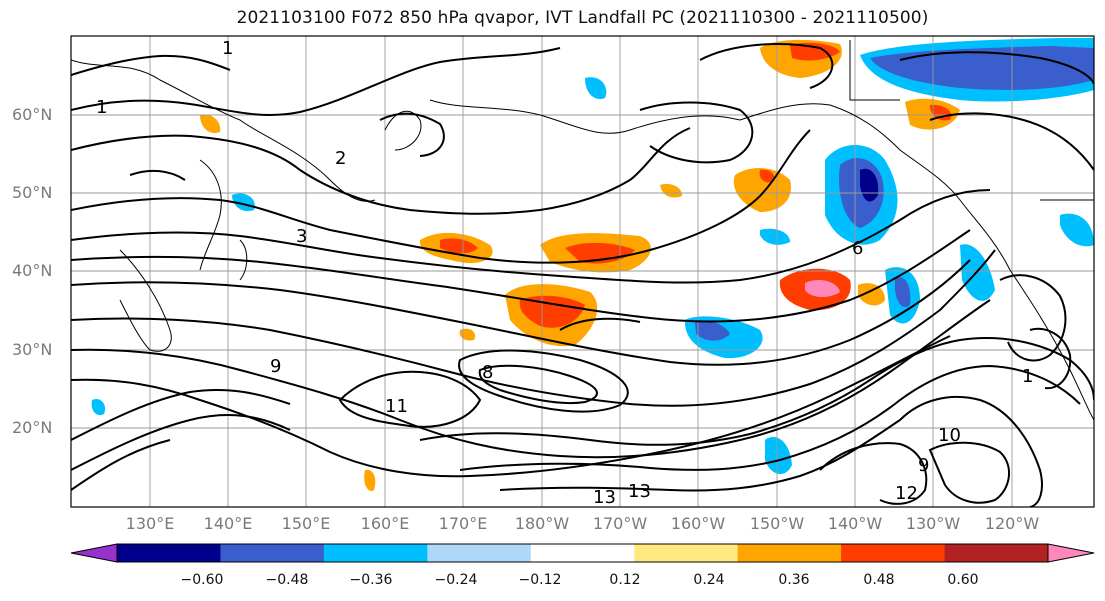  Describe the element at coordinates (1071, 553) in the screenshot. I see `colorbar-extend-high` at that location.